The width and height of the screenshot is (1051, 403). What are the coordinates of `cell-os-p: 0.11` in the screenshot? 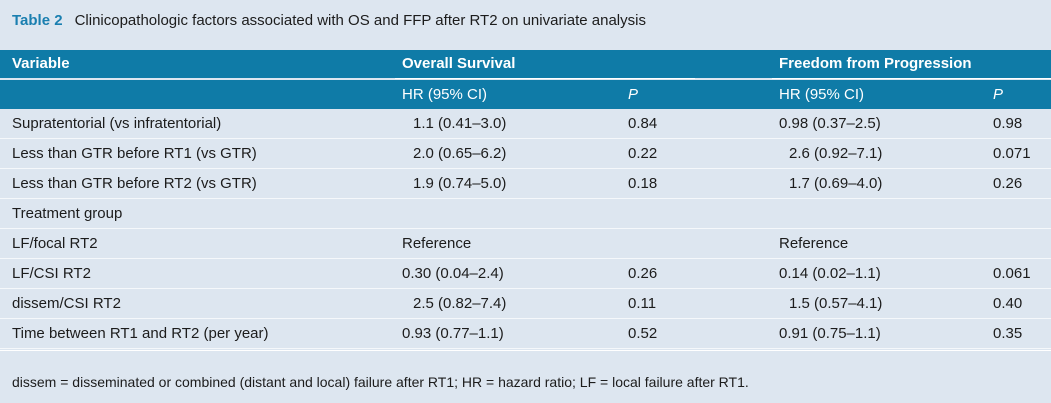 It's located at (642, 303).